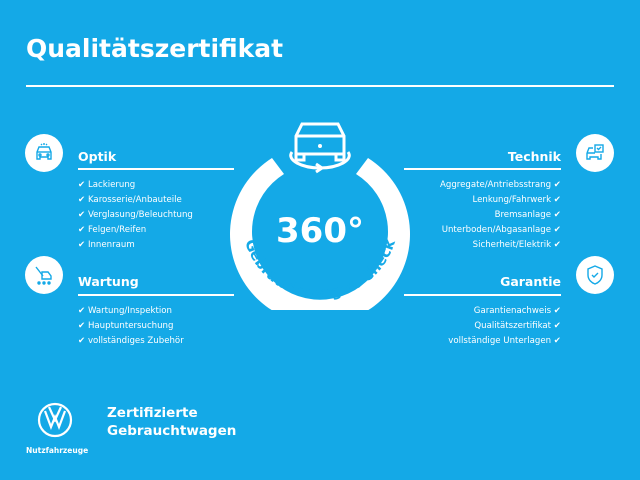 Image resolution: width=640 pixels, height=480 pixels. What do you see at coordinates (155, 48) in the screenshot?
I see `page-title: Qualitätszertifikat` at bounding box center [155, 48].